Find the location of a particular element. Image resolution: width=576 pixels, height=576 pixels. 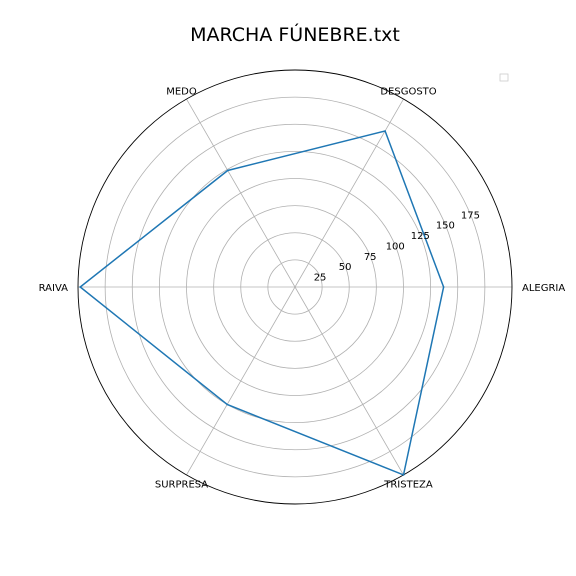

data-point-medo is located at coordinates (227, 170).